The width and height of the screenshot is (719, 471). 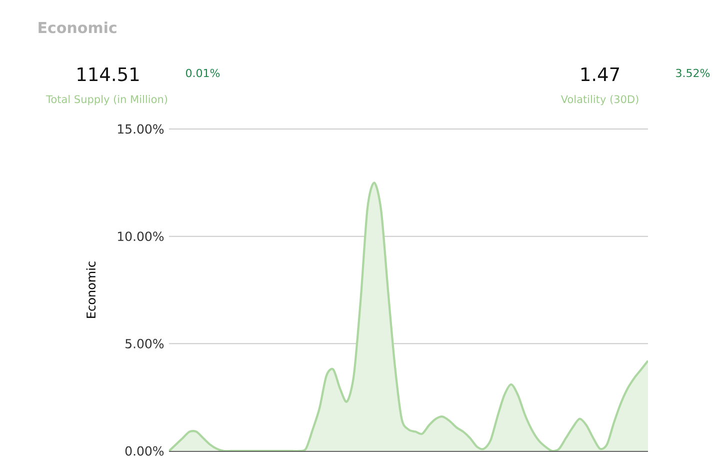 What do you see at coordinates (599, 100) in the screenshot?
I see `text: Volatility (30D)` at bounding box center [599, 100].